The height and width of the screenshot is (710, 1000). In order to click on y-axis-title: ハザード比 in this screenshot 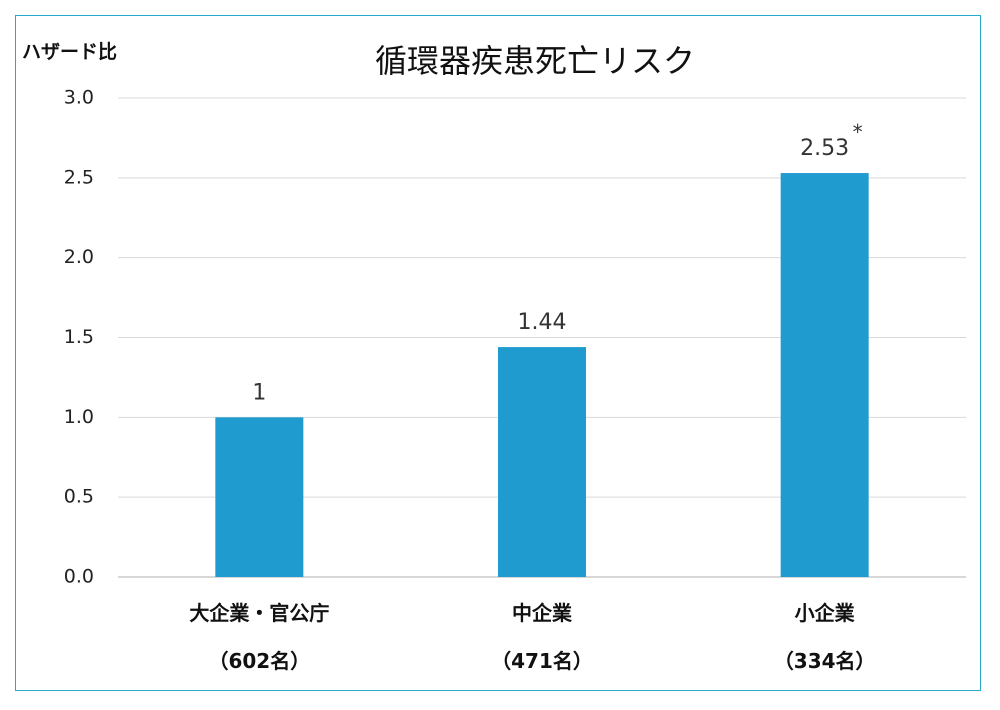, I will do `click(69, 52)`.